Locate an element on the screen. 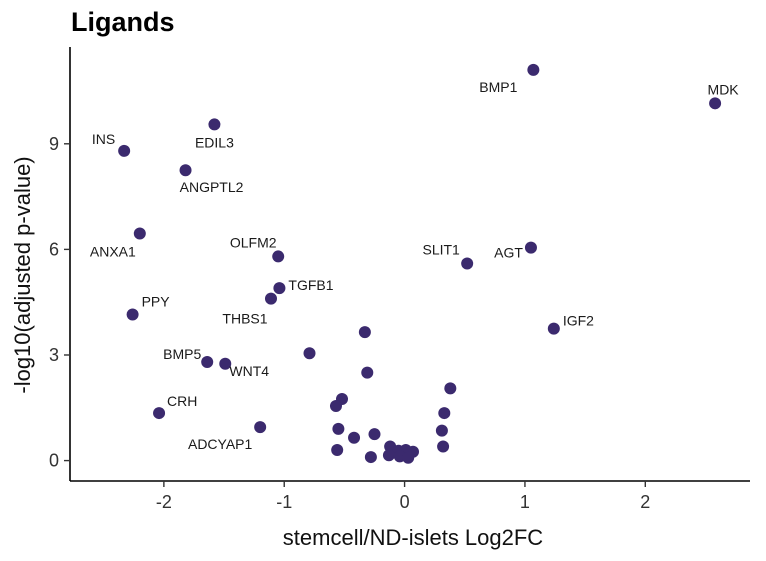 The height and width of the screenshot is (561, 766). data-point-thbs1 is located at coordinates (270, 298).